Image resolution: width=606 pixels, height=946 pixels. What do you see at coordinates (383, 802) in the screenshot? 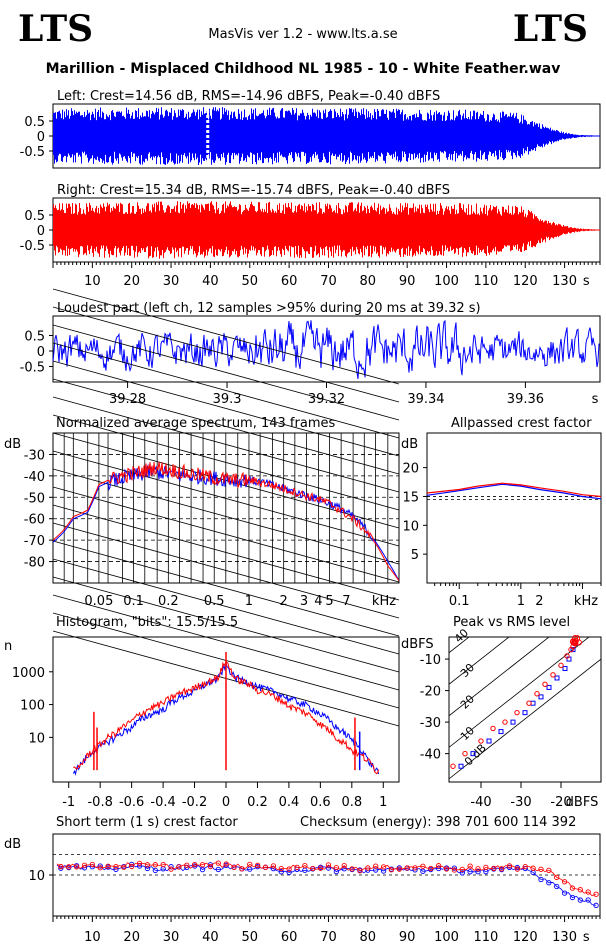
I see `histogram-xtick-label: 1` at bounding box center [383, 802].